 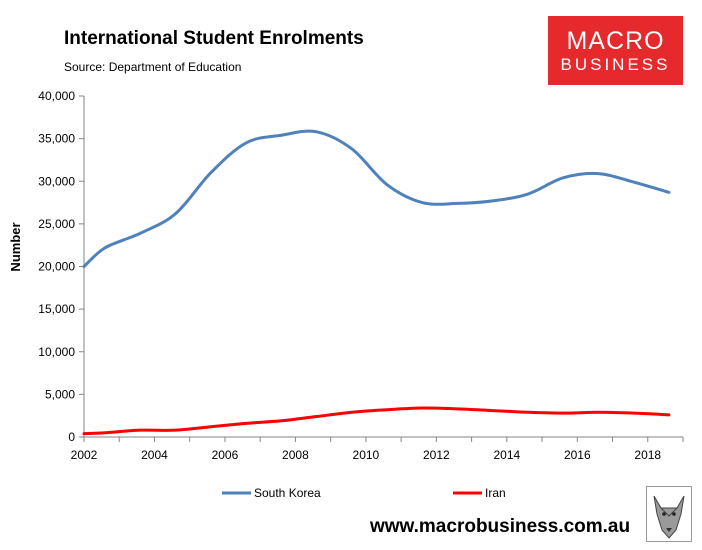 What do you see at coordinates (84, 455) in the screenshot?
I see `x-tick-label: 2002` at bounding box center [84, 455].